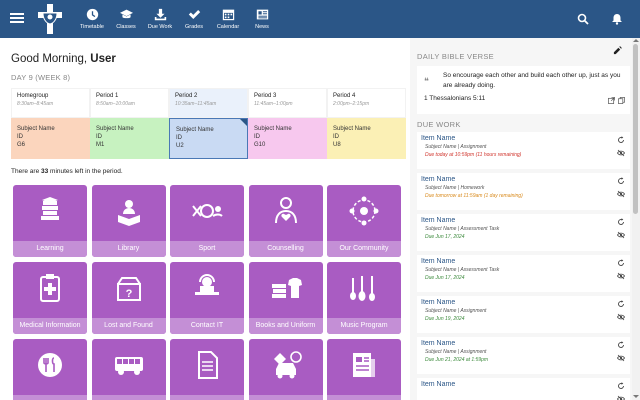  What do you see at coordinates (265, 96) in the screenshot?
I see `period-name: Period 3` at bounding box center [265, 96].